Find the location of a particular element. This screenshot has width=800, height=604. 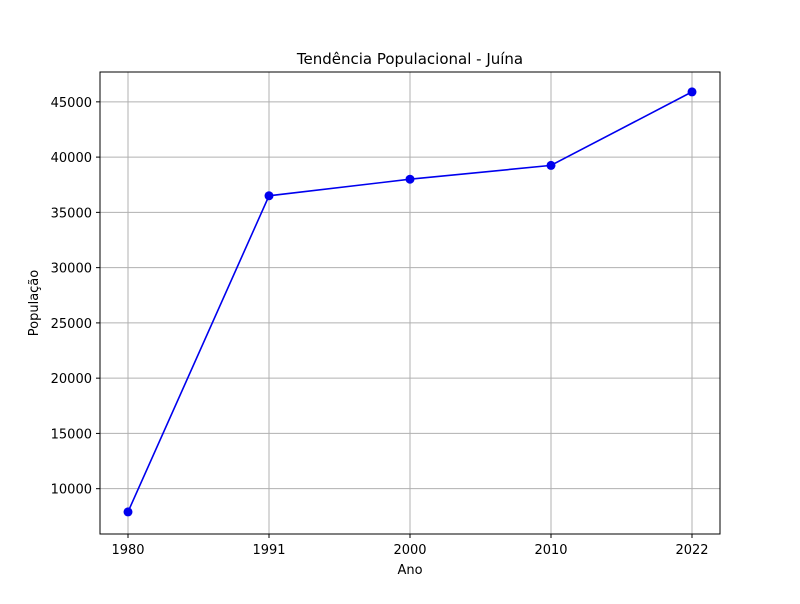

y-tick-label: 40000 is located at coordinates (71, 158).